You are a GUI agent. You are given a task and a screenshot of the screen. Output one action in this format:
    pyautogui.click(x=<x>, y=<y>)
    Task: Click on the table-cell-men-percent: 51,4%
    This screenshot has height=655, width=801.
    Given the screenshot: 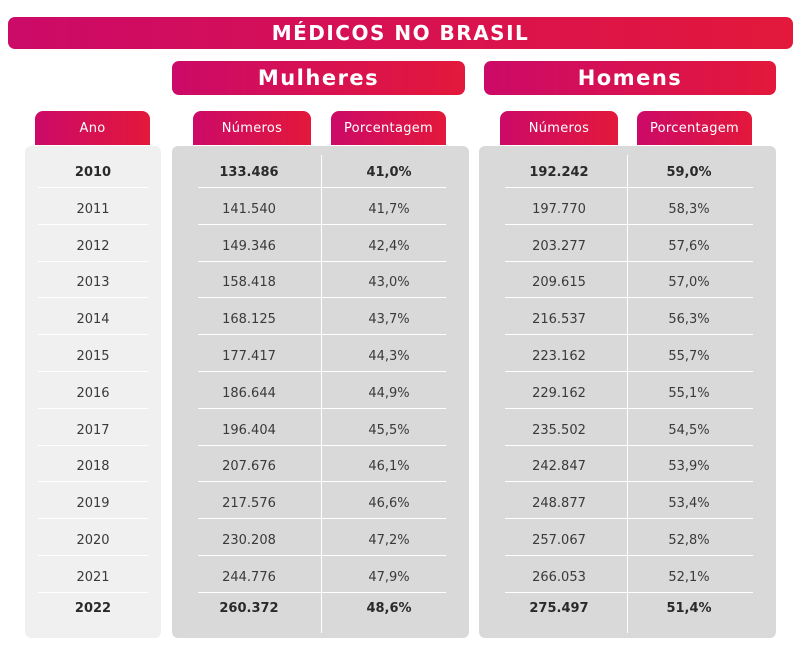 What is the action you would take?
    pyautogui.click(x=689, y=608)
    